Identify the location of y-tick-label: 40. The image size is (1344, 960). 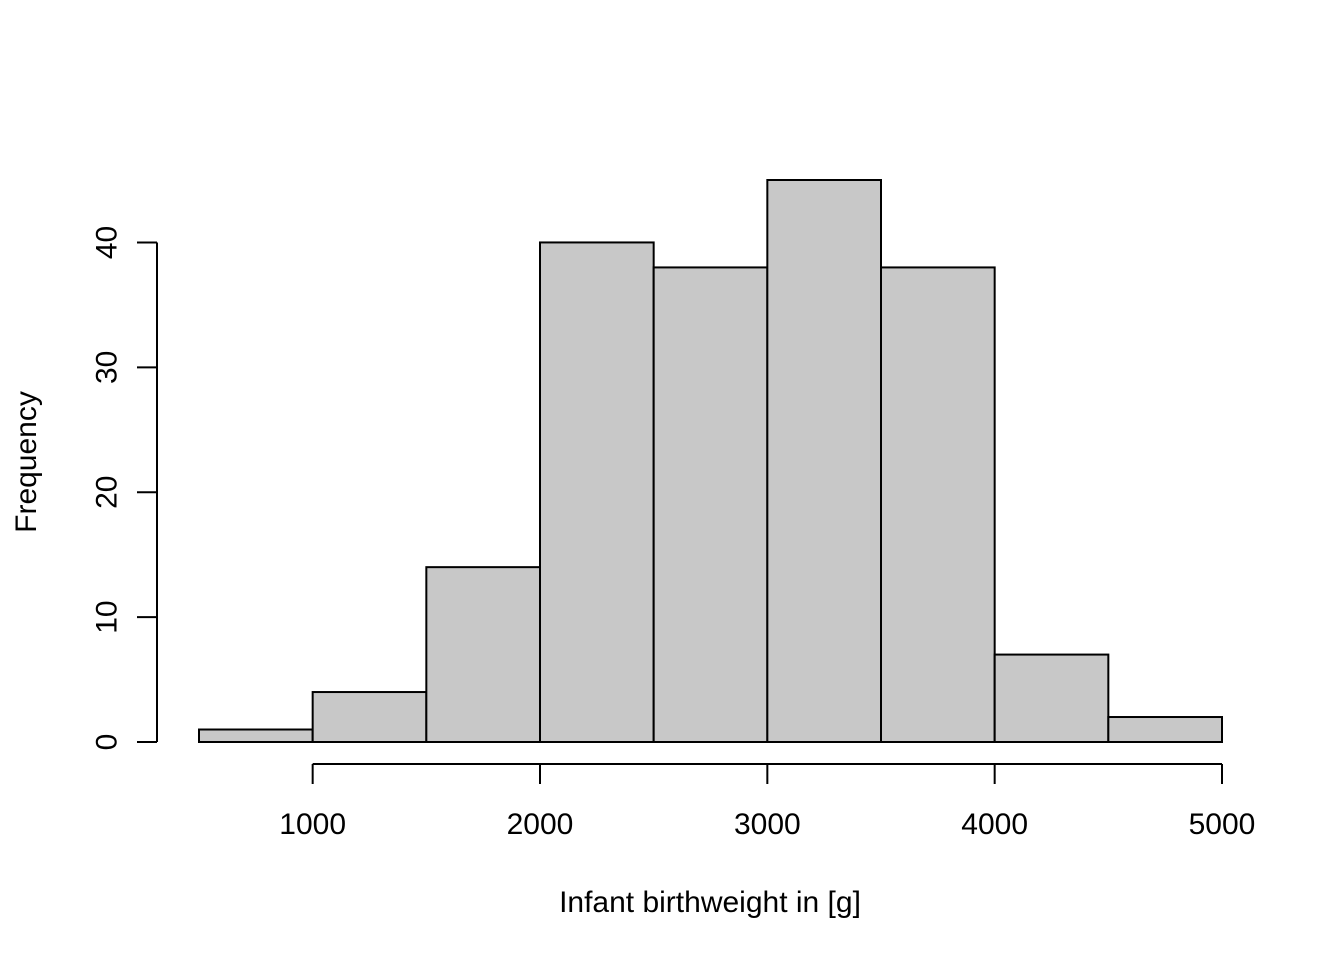
(107, 242).